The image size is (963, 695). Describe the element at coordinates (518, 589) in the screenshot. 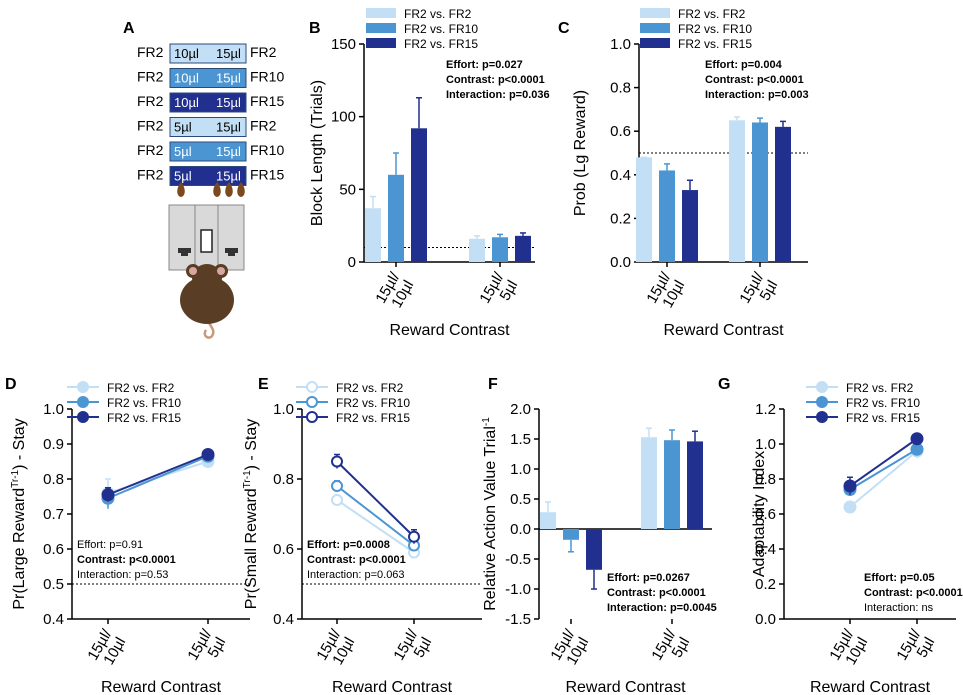

I see `y-tick-label: -1.0` at that location.